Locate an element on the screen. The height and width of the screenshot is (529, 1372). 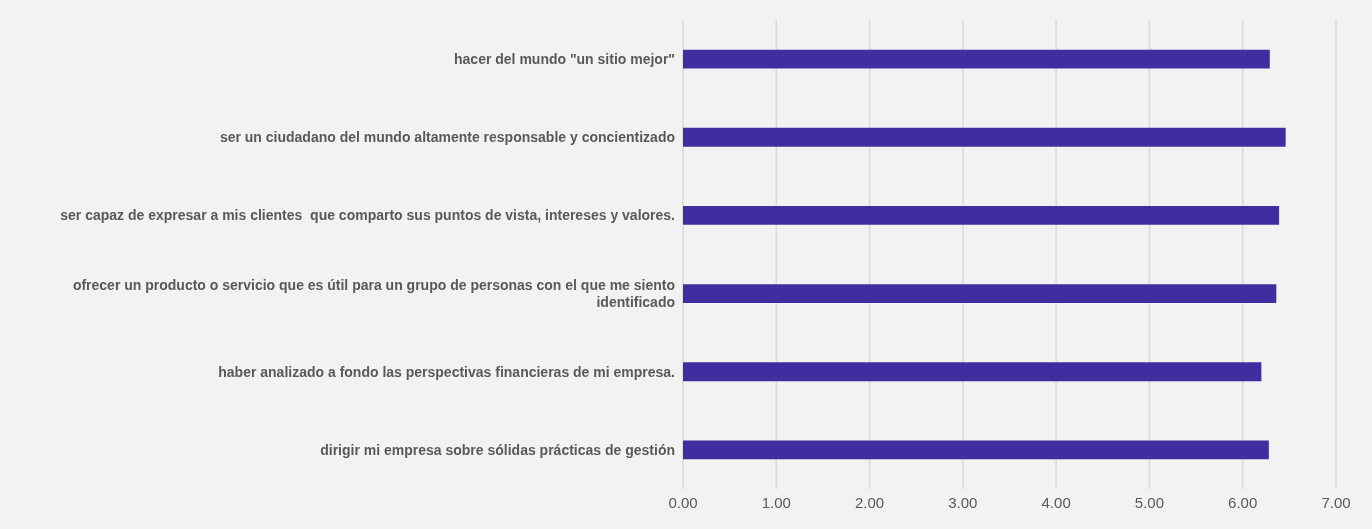
x-tick-label: 6.00 is located at coordinates (1243, 502).